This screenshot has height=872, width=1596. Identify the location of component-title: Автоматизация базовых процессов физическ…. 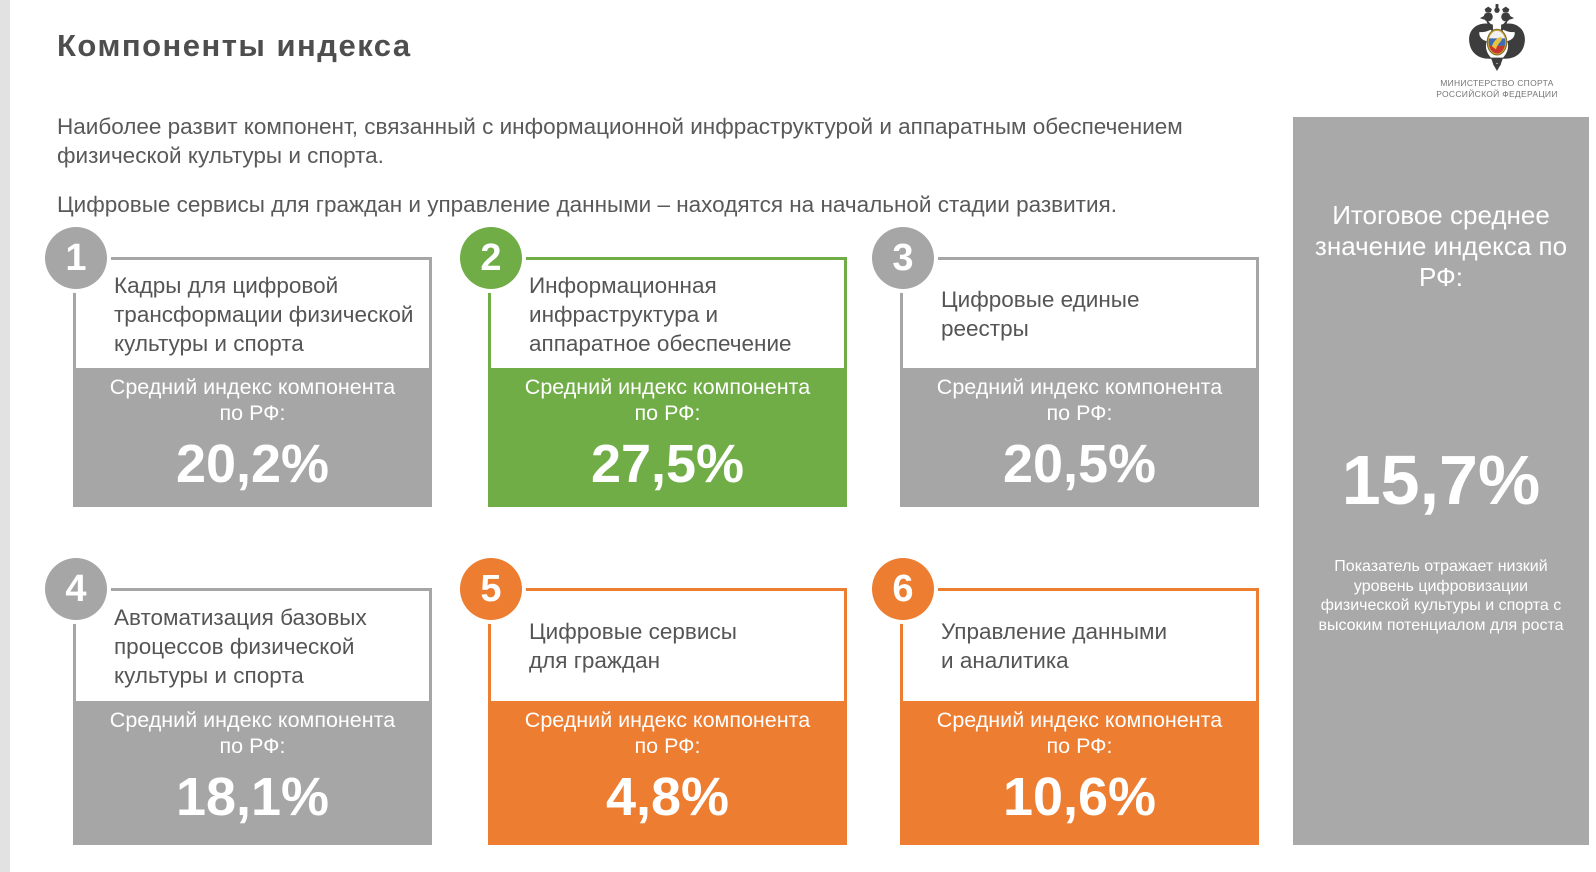
(240, 646).